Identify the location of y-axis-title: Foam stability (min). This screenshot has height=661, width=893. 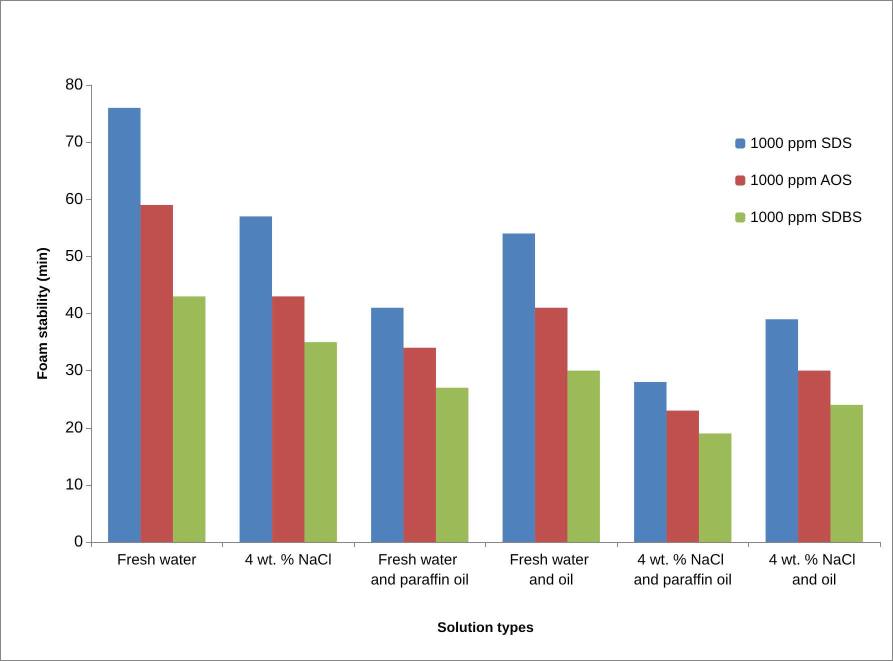
(42, 313).